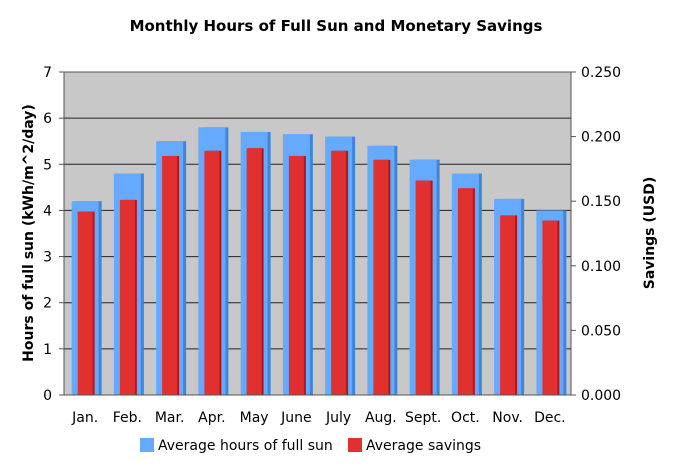  What do you see at coordinates (245, 446) in the screenshot?
I see `legend-label: Average hours of full sun` at bounding box center [245, 446].